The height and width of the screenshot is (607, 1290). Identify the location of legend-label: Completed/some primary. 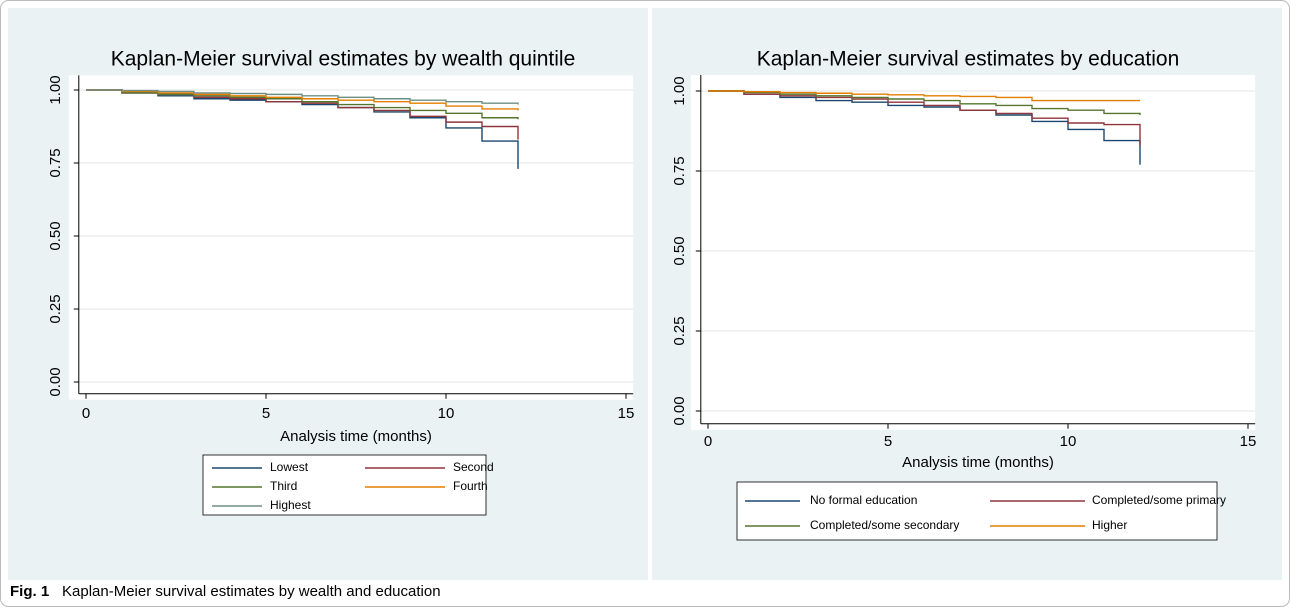
(1159, 500).